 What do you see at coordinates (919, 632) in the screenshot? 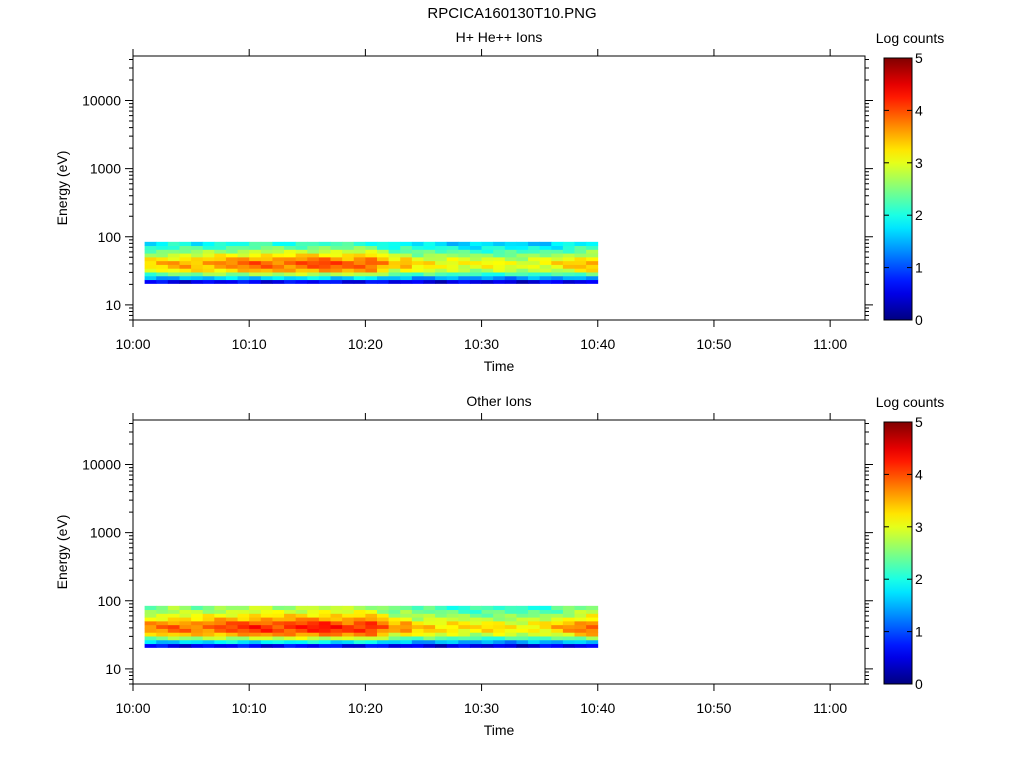
I see `colorbar-tick-label: 1` at bounding box center [919, 632].